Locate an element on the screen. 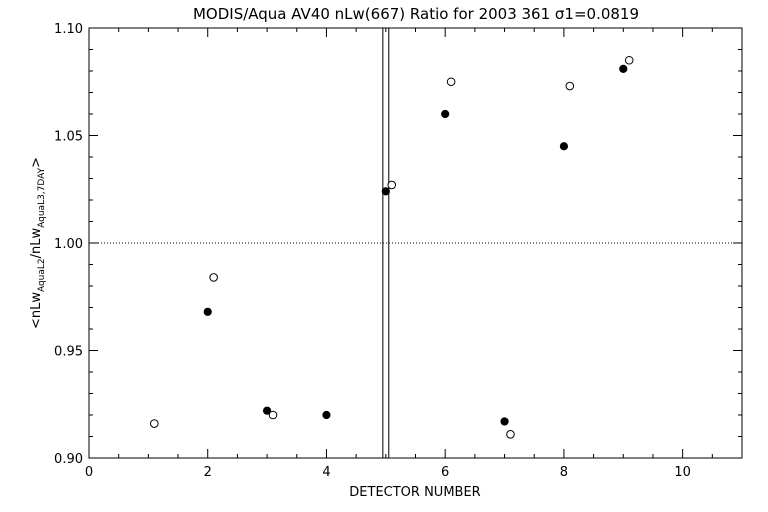 This screenshot has width=768, height=512. vertical-lines-layer is located at coordinates (386, 243).